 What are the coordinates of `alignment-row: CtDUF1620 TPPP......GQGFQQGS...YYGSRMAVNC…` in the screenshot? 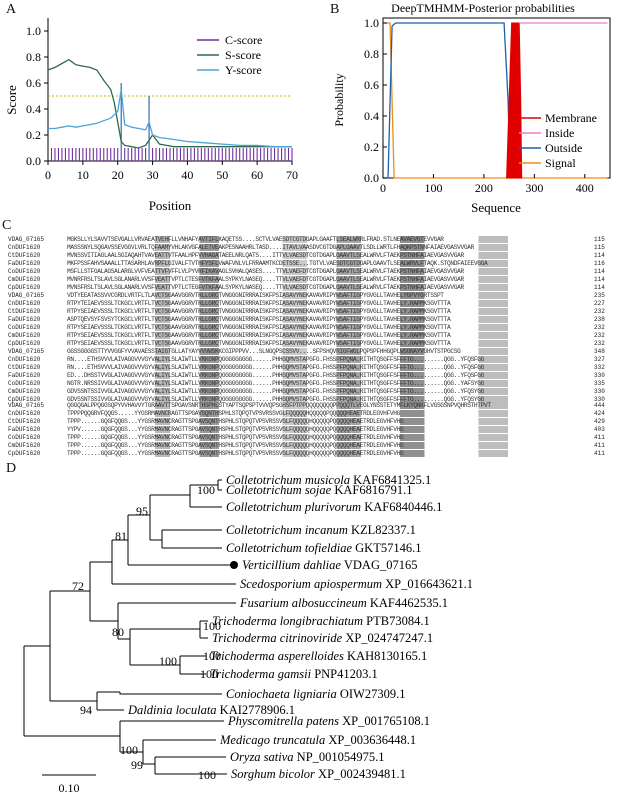 It's located at (310, 422).